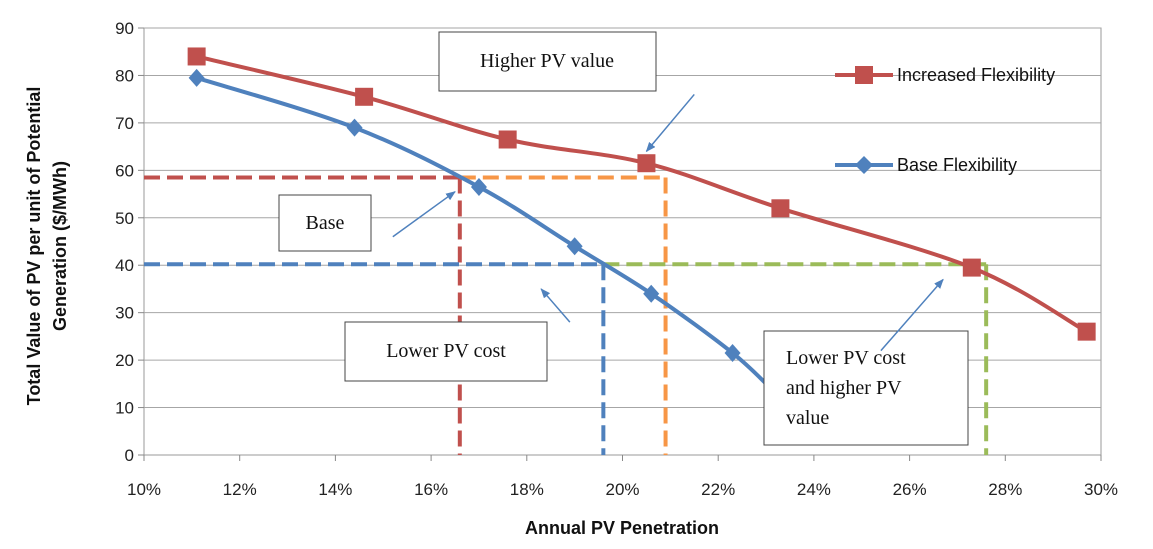 This screenshot has height=549, width=1153. What do you see at coordinates (431, 489) in the screenshot?
I see `x-tick-label: 16%` at bounding box center [431, 489].